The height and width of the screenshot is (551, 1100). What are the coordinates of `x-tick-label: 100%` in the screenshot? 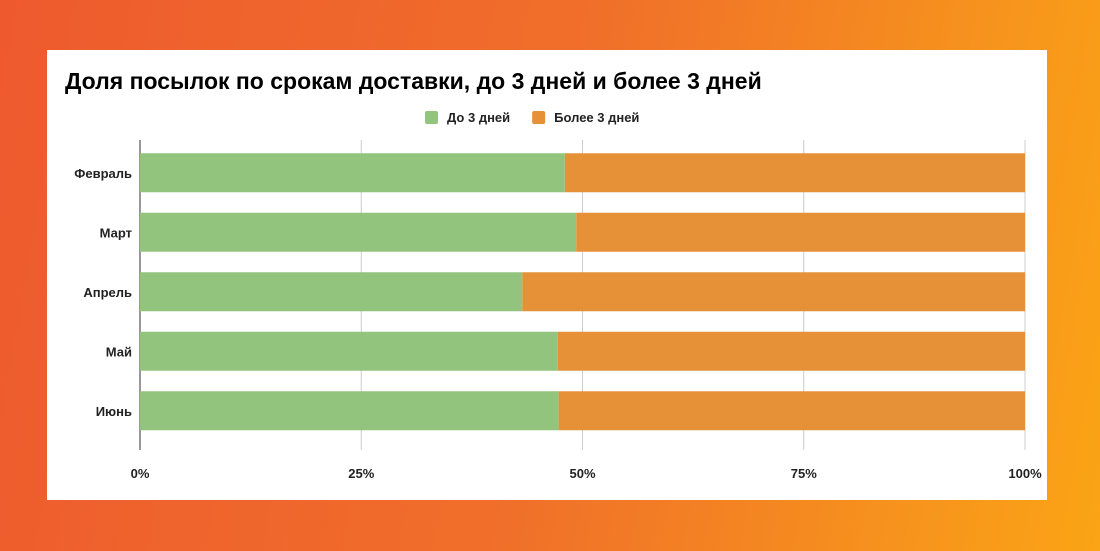 It's located at (1025, 473).